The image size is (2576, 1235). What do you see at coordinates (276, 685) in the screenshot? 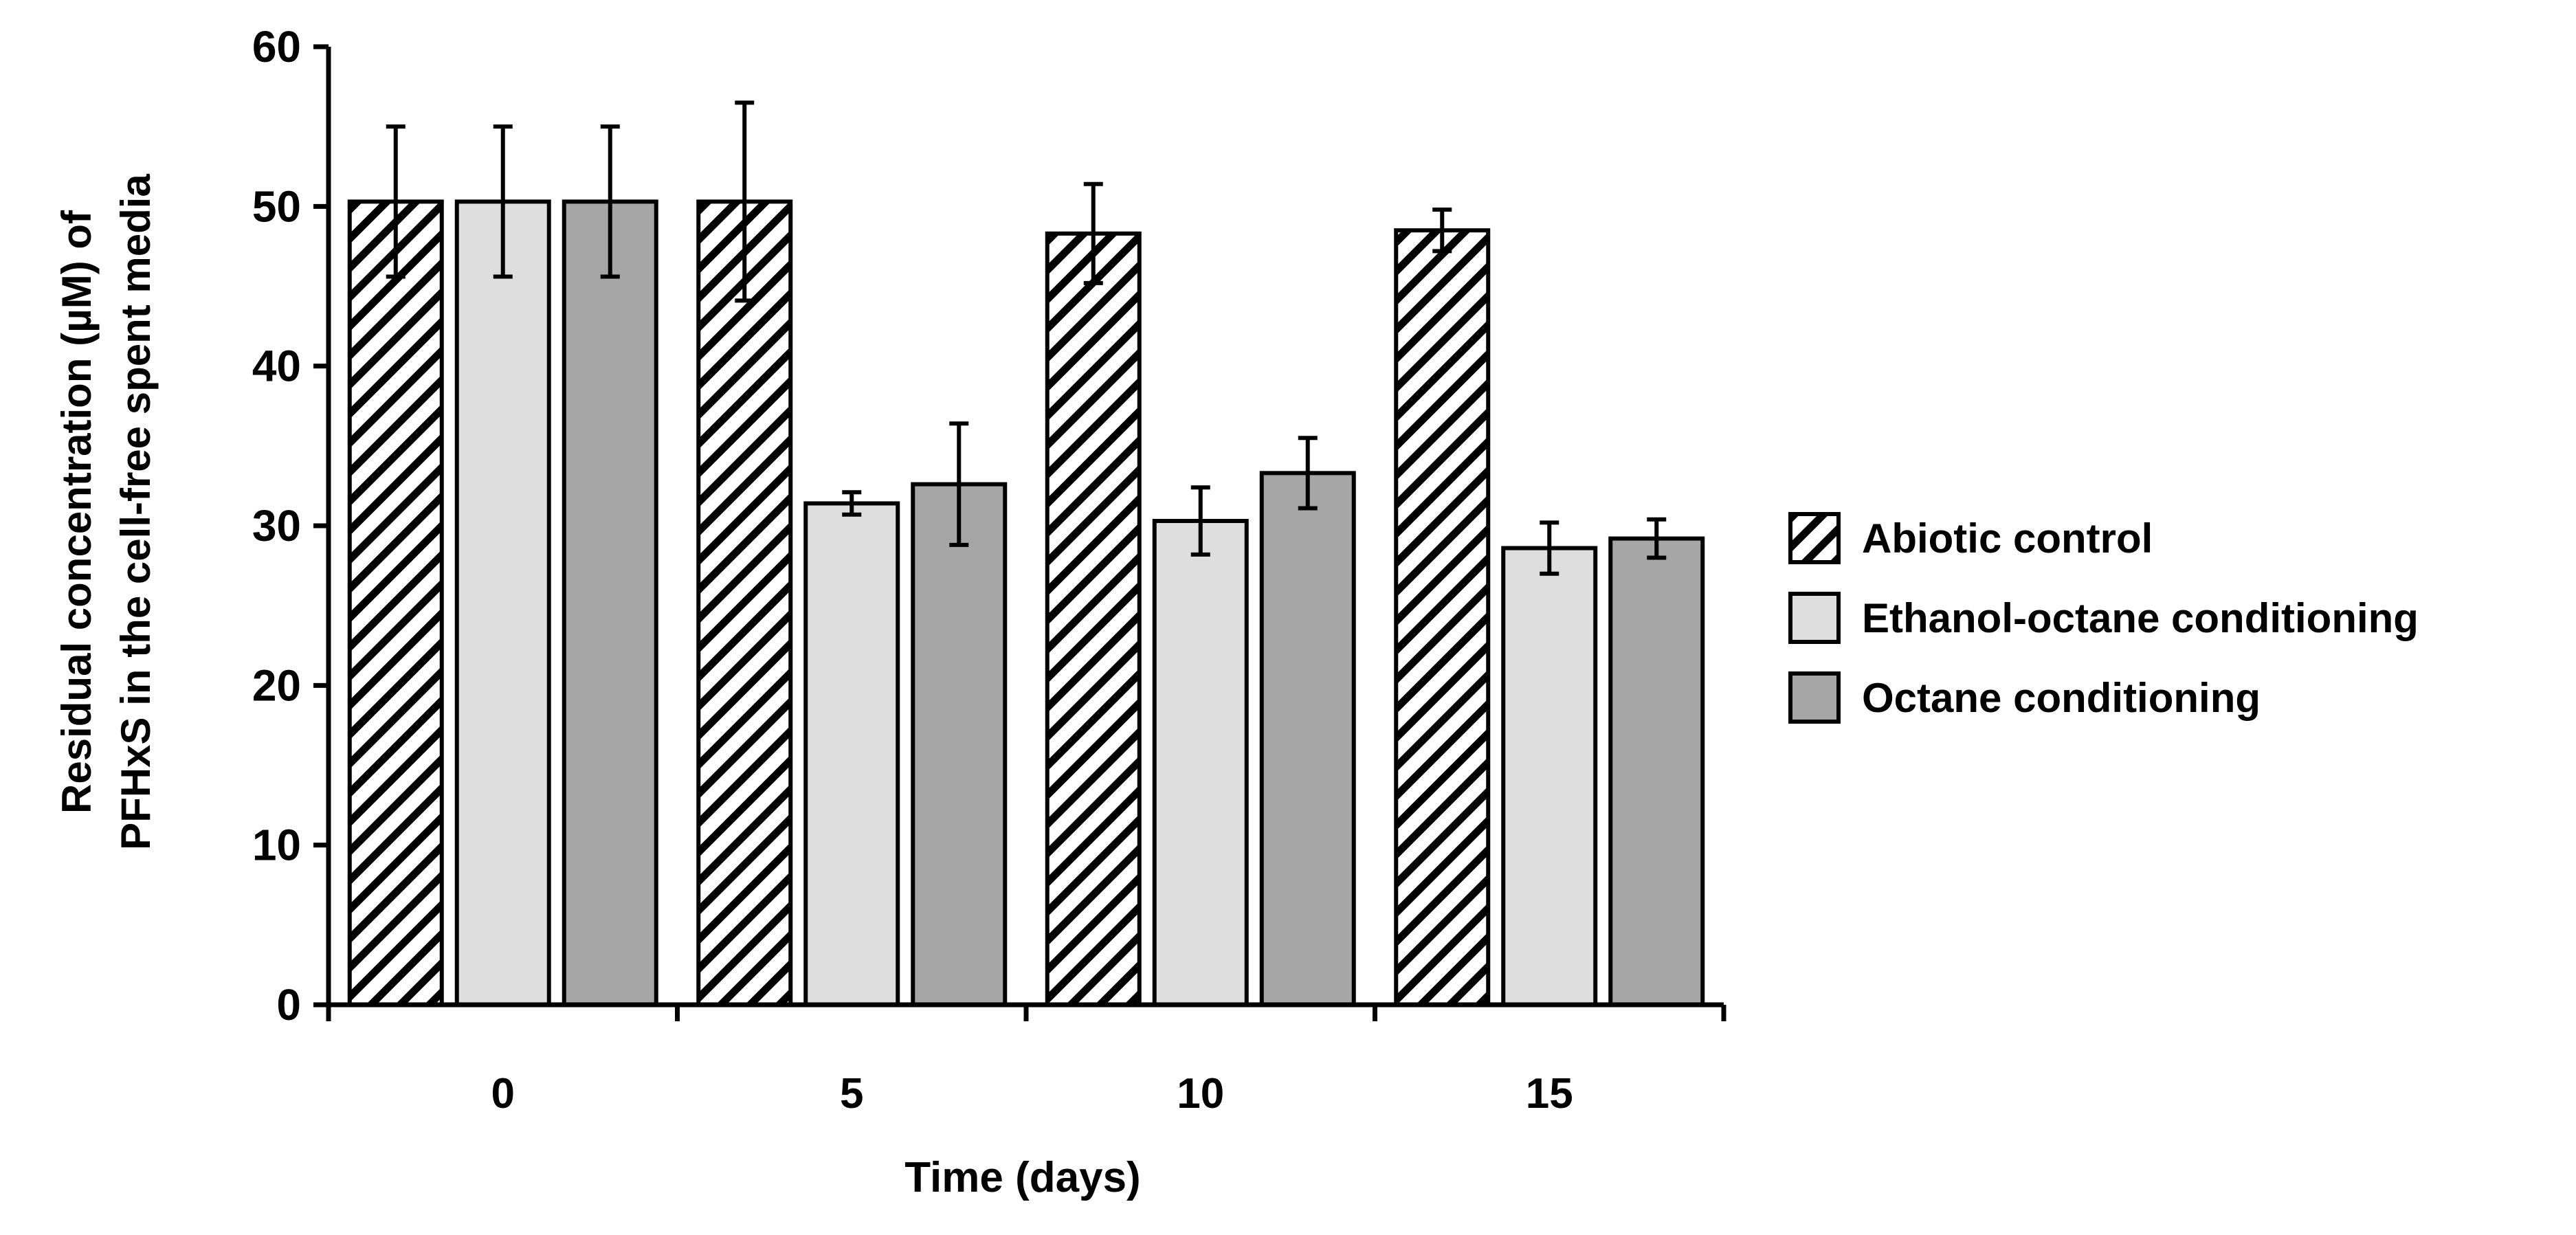
I see `y-tick-label: 20` at bounding box center [276, 685].